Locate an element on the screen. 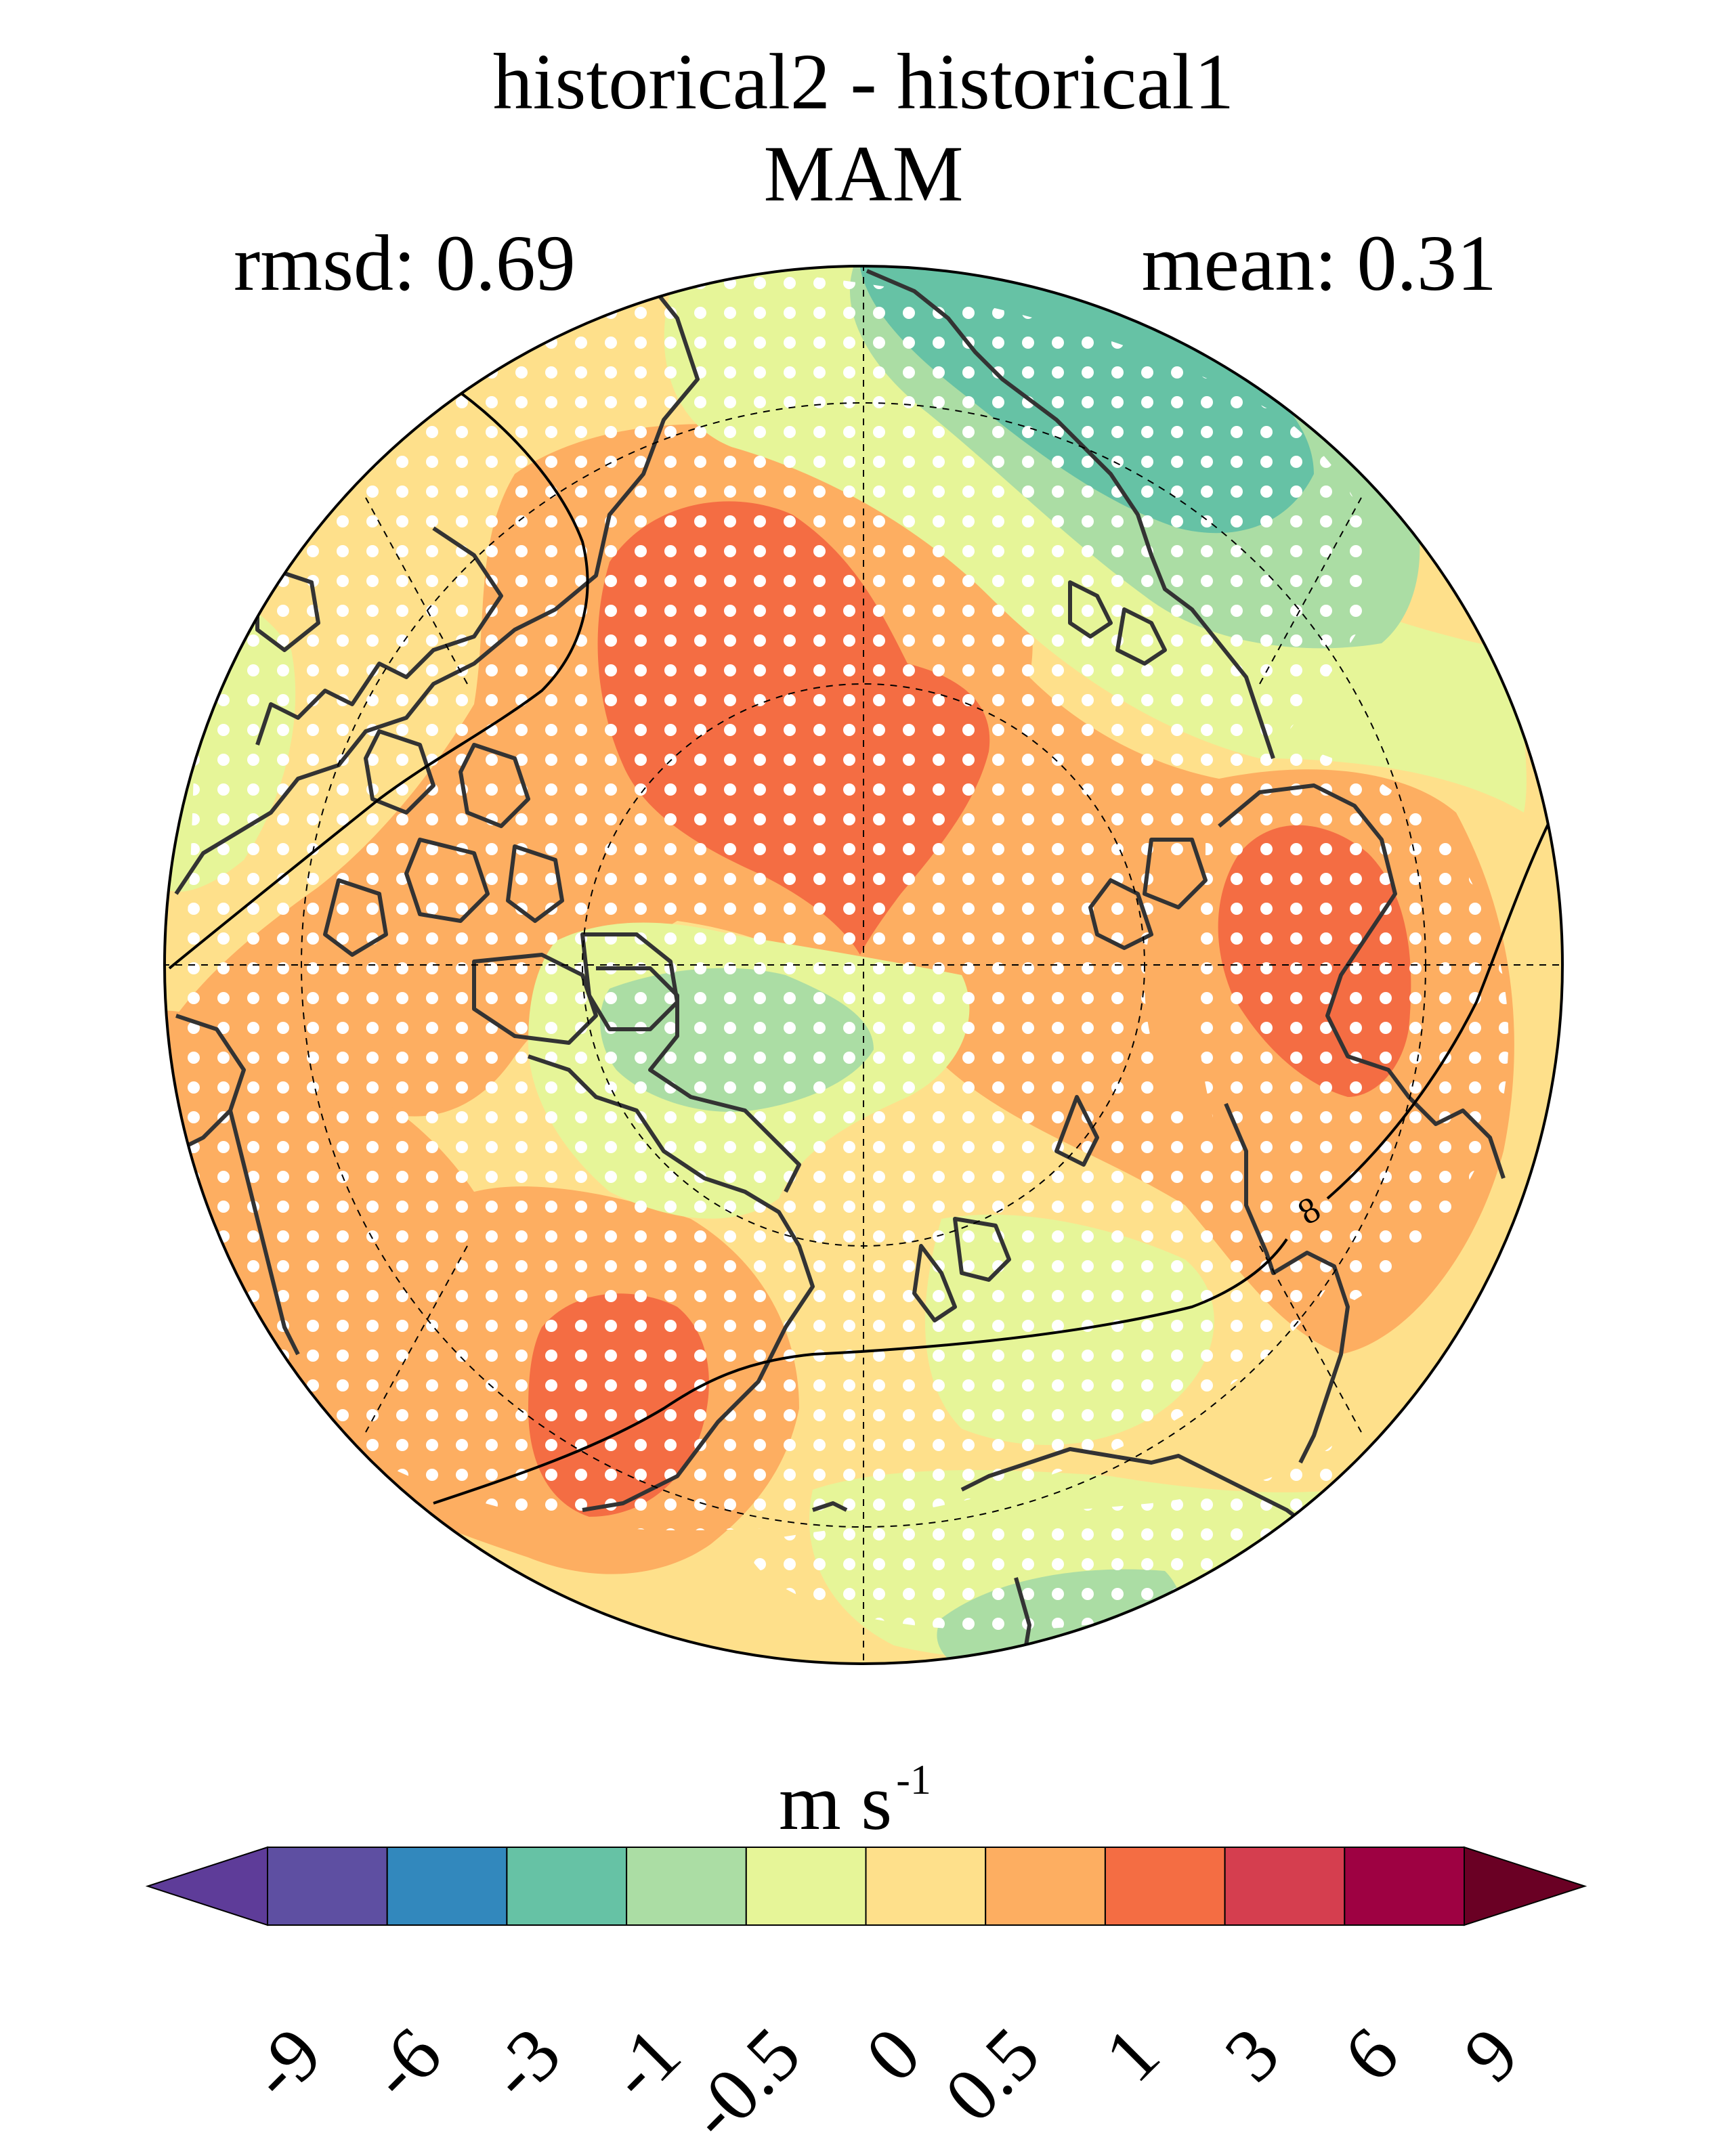 This screenshot has width=1727, height=2156. stipple-region is located at coordinates (1352, 1021).